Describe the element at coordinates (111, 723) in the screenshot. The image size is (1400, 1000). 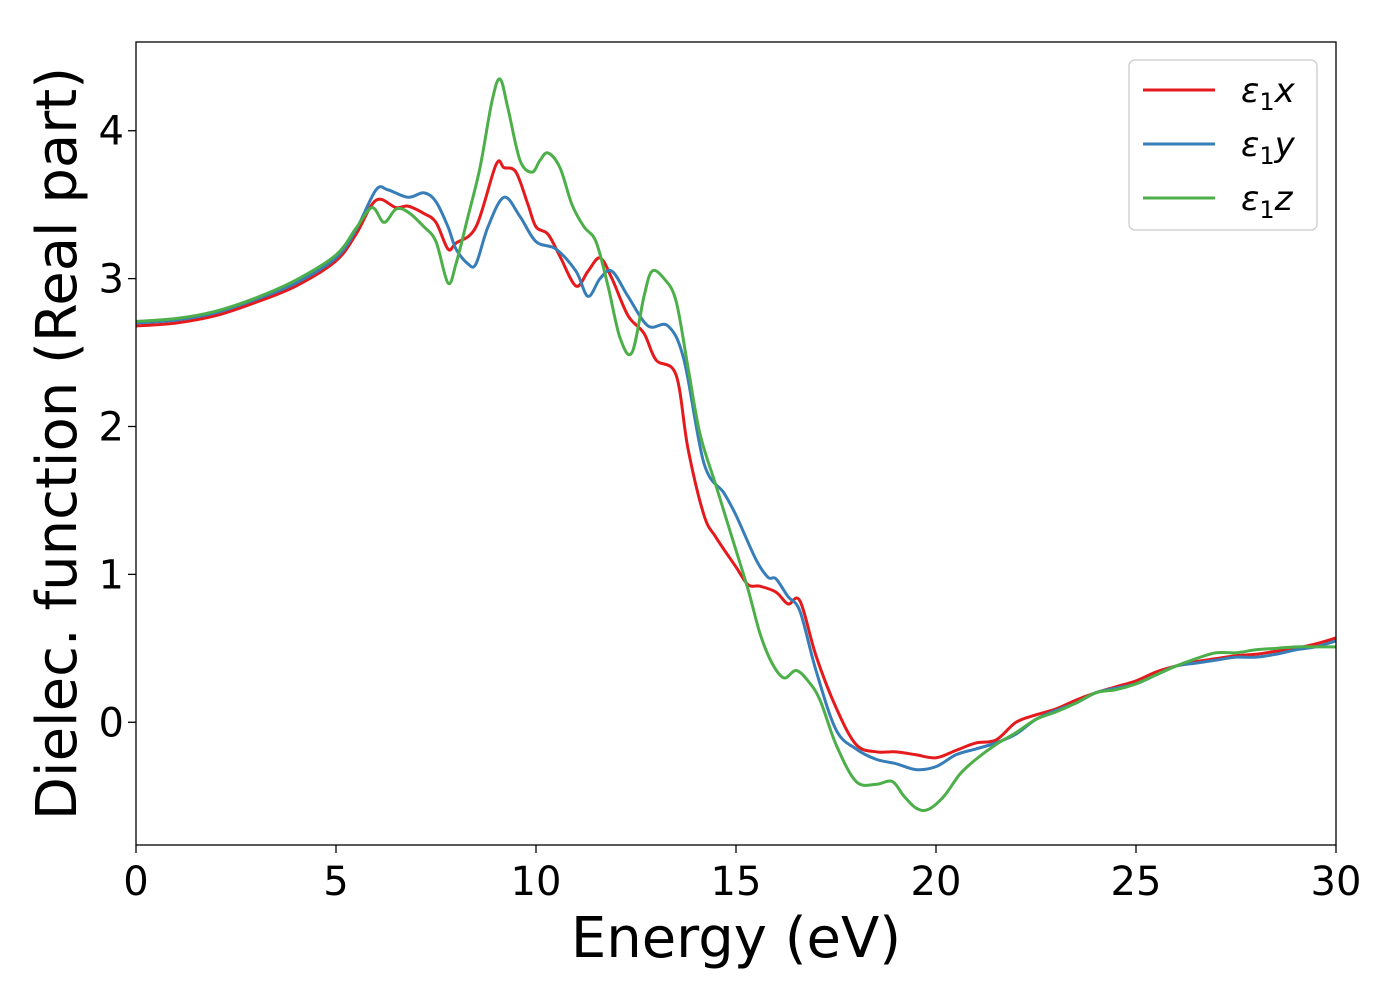
I see `y-tick-label: 0` at that location.